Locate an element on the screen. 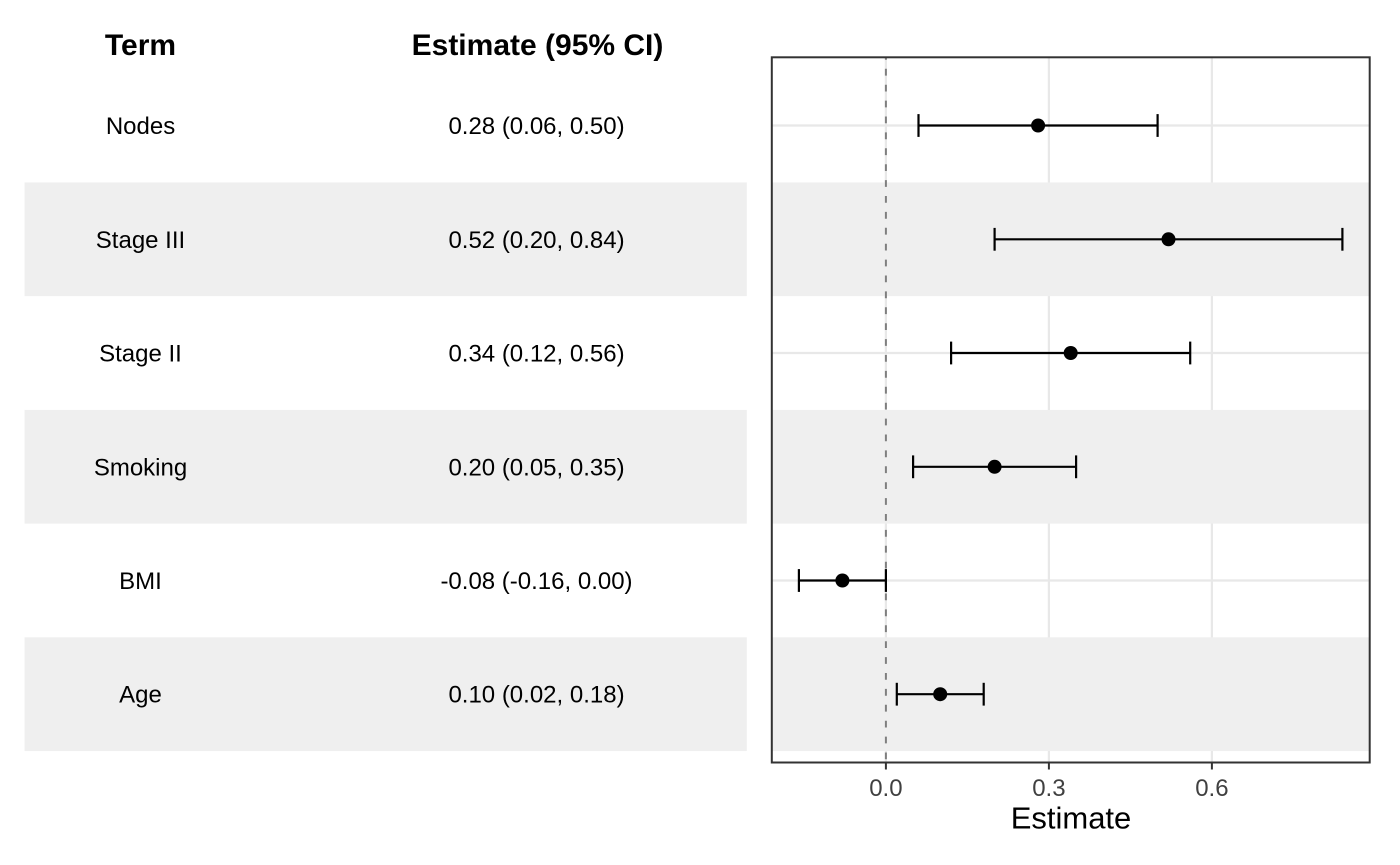  svg-text: 0.6 is located at coordinates (1211, 788).